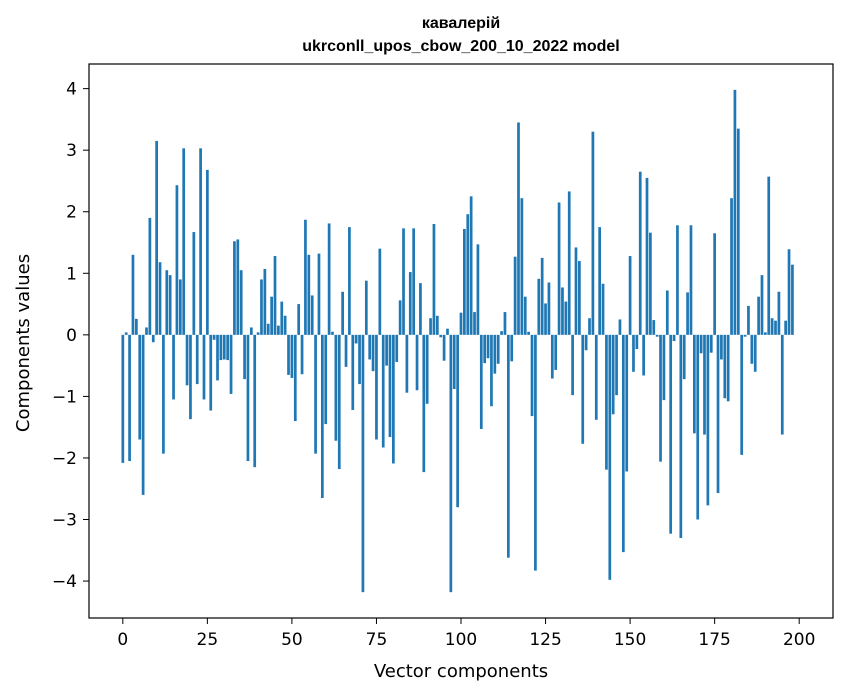  I want to click on y-tick-label: −1, so click(64, 397).